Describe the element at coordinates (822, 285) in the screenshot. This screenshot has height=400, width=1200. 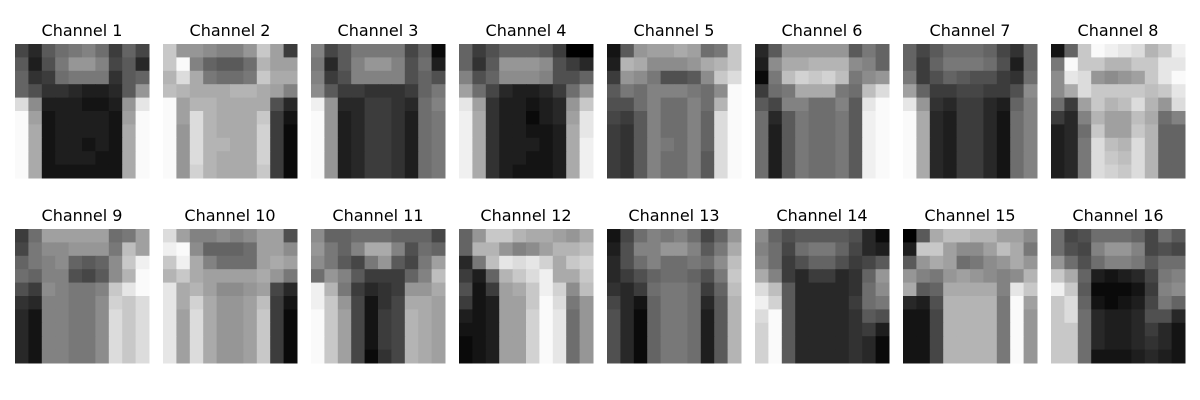
I see `channel-panel-14: Channel 14` at that location.